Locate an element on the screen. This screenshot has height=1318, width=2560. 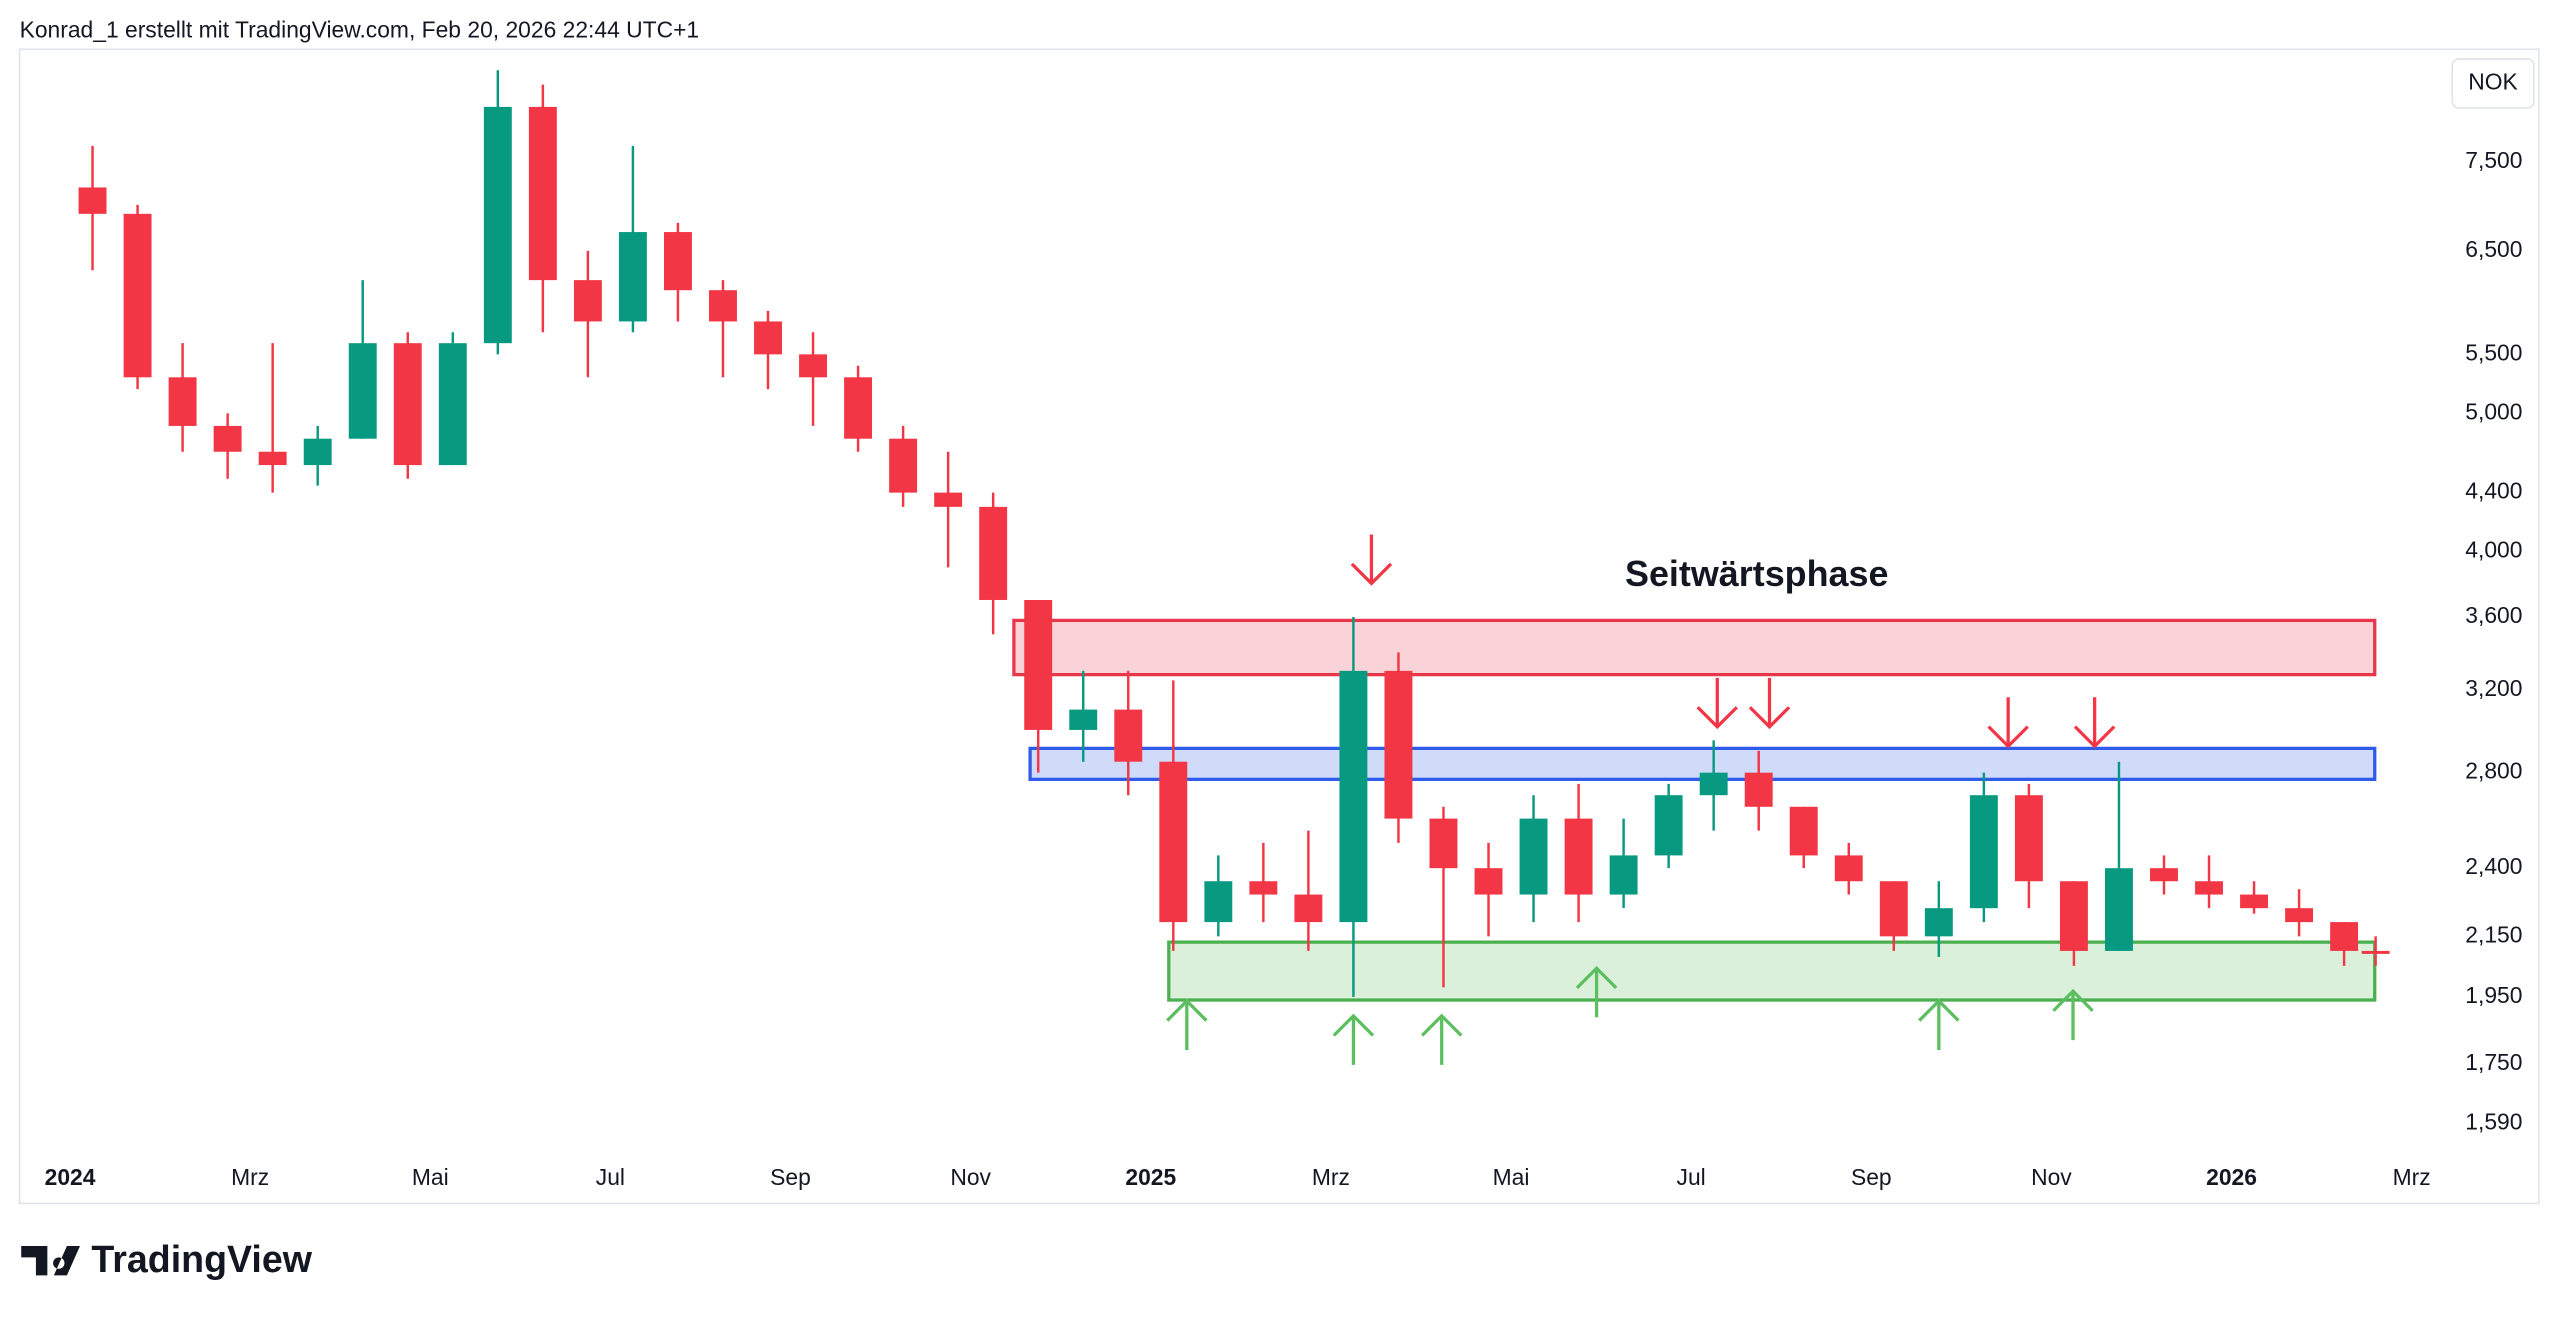
y-tick-label: 4,400 is located at coordinates (2493, 491).